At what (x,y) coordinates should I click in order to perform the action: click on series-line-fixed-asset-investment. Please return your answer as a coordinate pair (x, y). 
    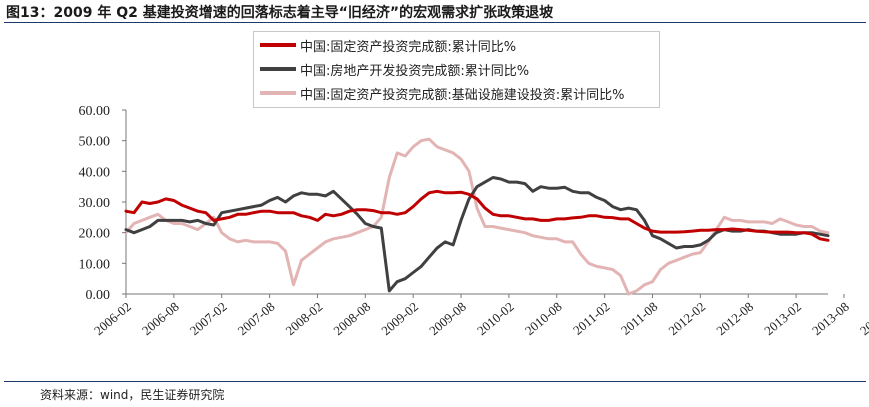
    Looking at the image, I should click on (477, 215).